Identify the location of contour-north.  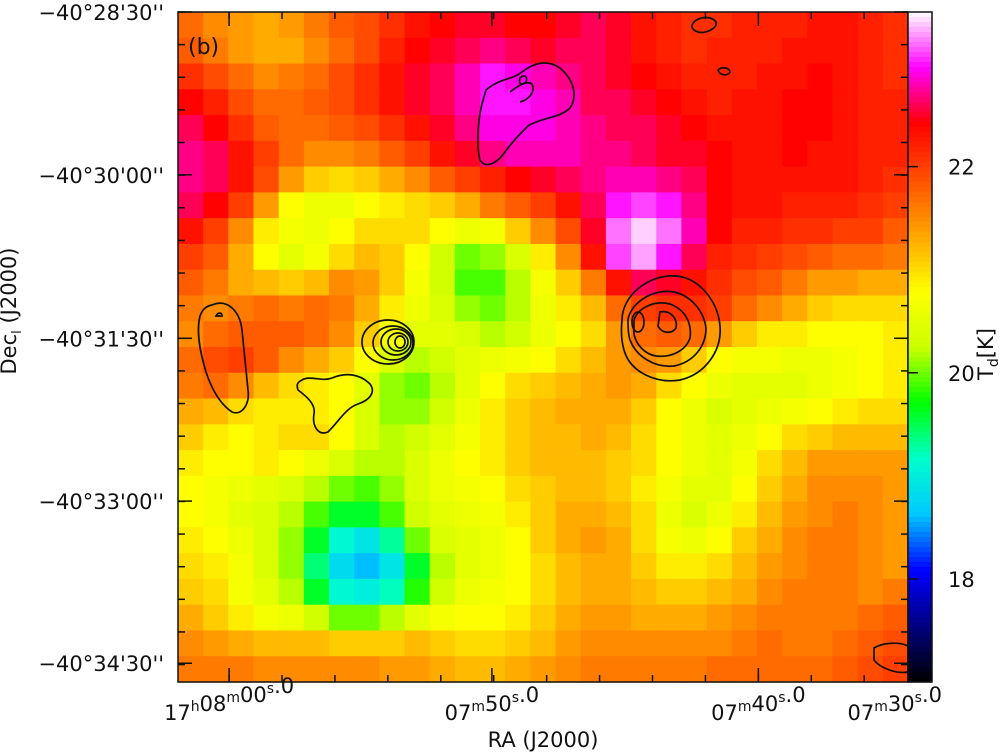
(525, 114).